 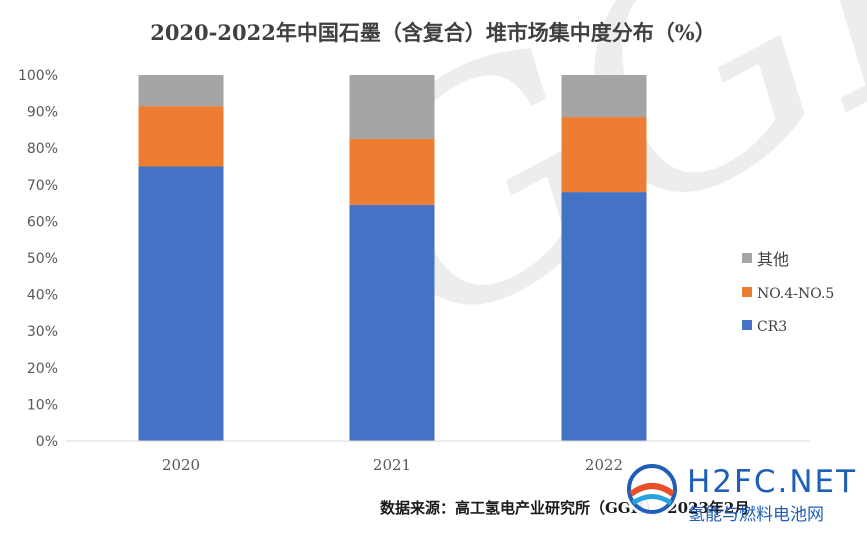 I want to click on legend: 其他 NO.4-NO.5 CR3, so click(x=788, y=292).